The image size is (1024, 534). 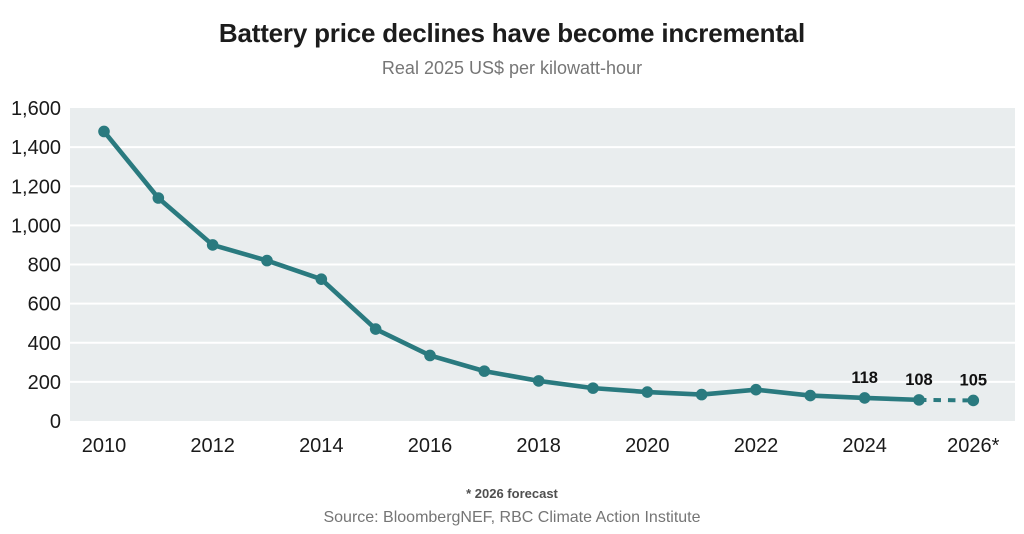 I want to click on y-tick-label: 1,200, so click(x=36, y=187).